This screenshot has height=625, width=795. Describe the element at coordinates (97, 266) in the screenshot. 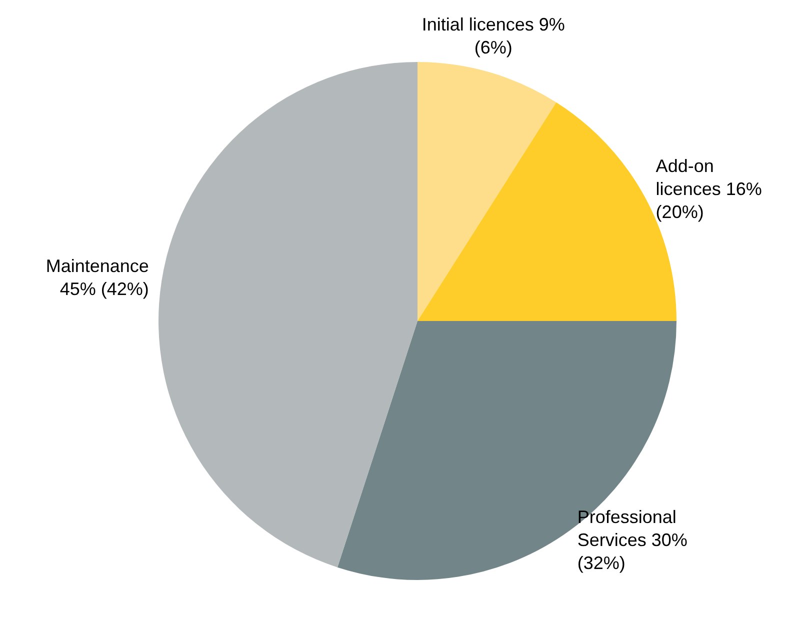

I see `slice-label: Maintenance` at that location.